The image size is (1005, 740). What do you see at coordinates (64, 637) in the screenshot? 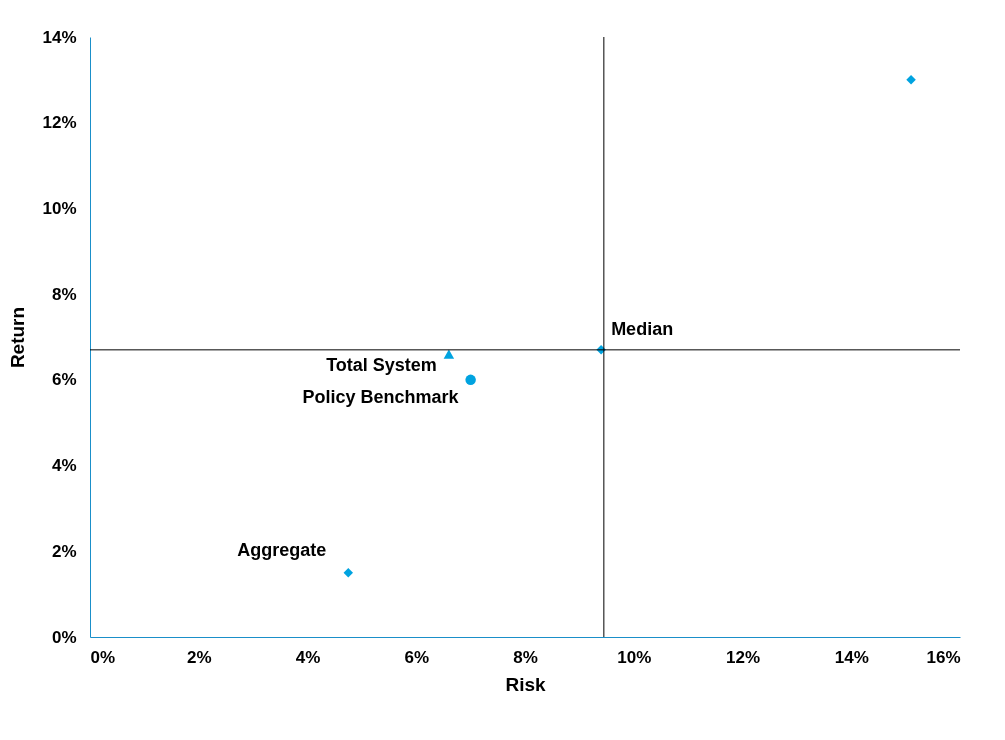
I see `y-tick-label: 0%` at bounding box center [64, 637].